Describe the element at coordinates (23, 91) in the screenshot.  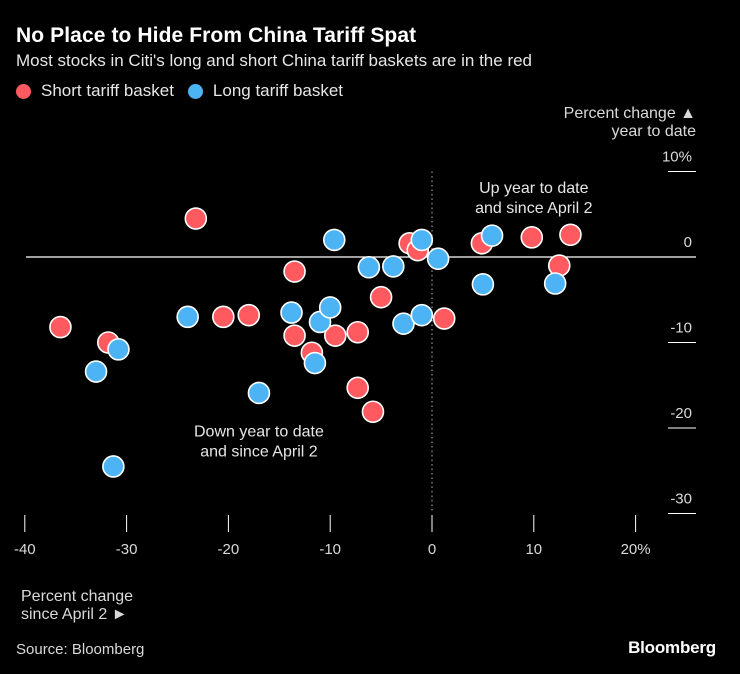
I see `legend-short-dot-icon` at that location.